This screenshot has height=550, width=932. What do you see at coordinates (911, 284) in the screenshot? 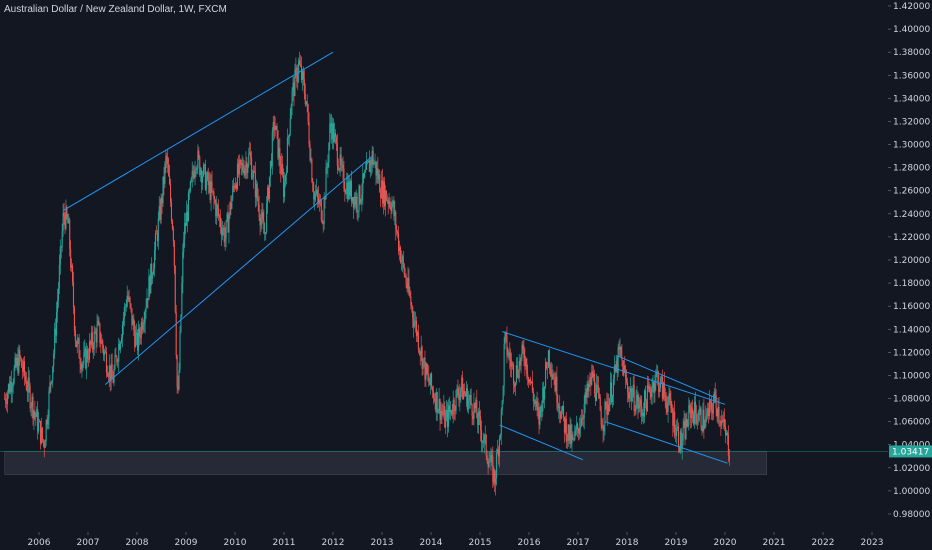
I see `y-tick-label: 1.18000` at bounding box center [911, 284].